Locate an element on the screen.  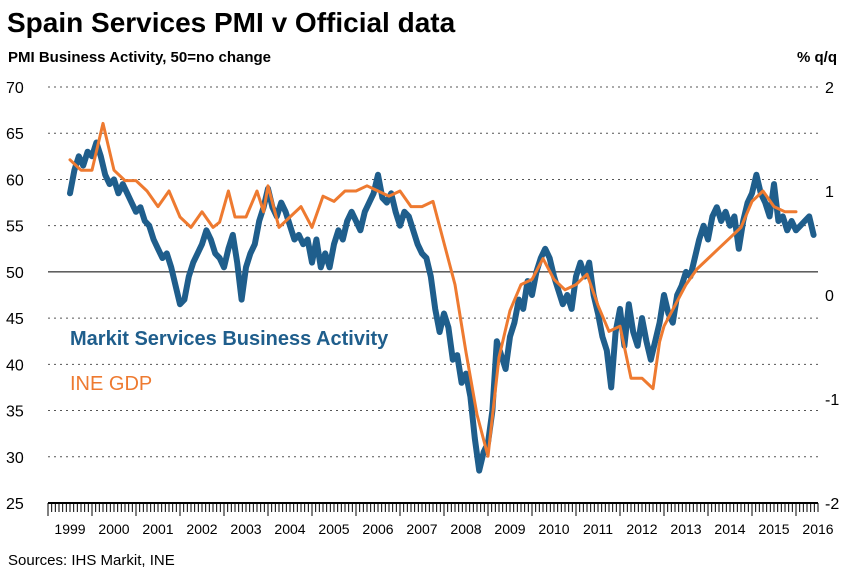
left-tick-label: 55 is located at coordinates (15, 227).